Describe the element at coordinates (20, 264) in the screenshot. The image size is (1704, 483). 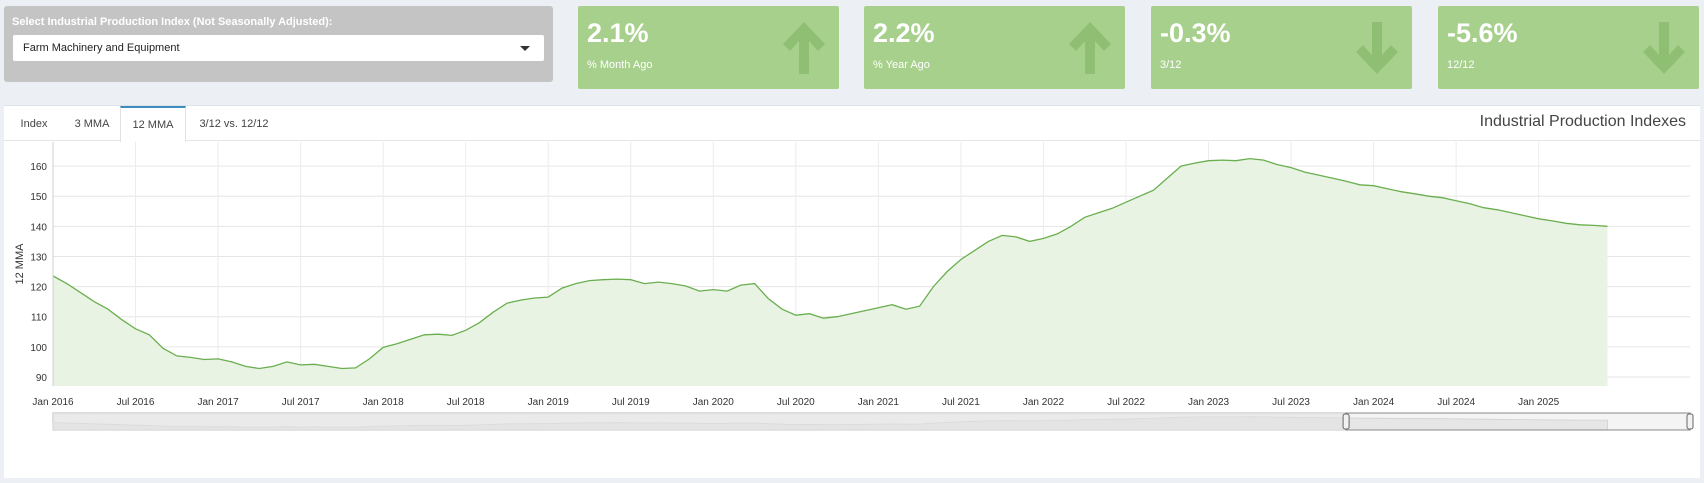
I see `y-axis-title: 12 MMA` at that location.